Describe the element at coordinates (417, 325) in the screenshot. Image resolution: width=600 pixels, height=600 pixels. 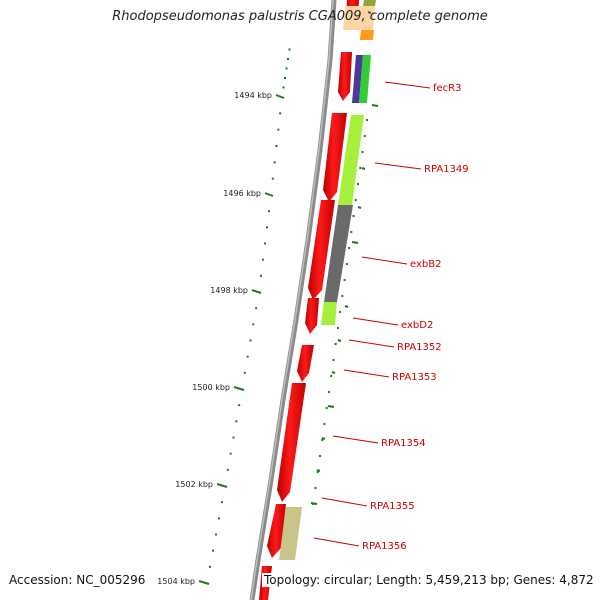
I see `gene-label: exbD2` at that location.